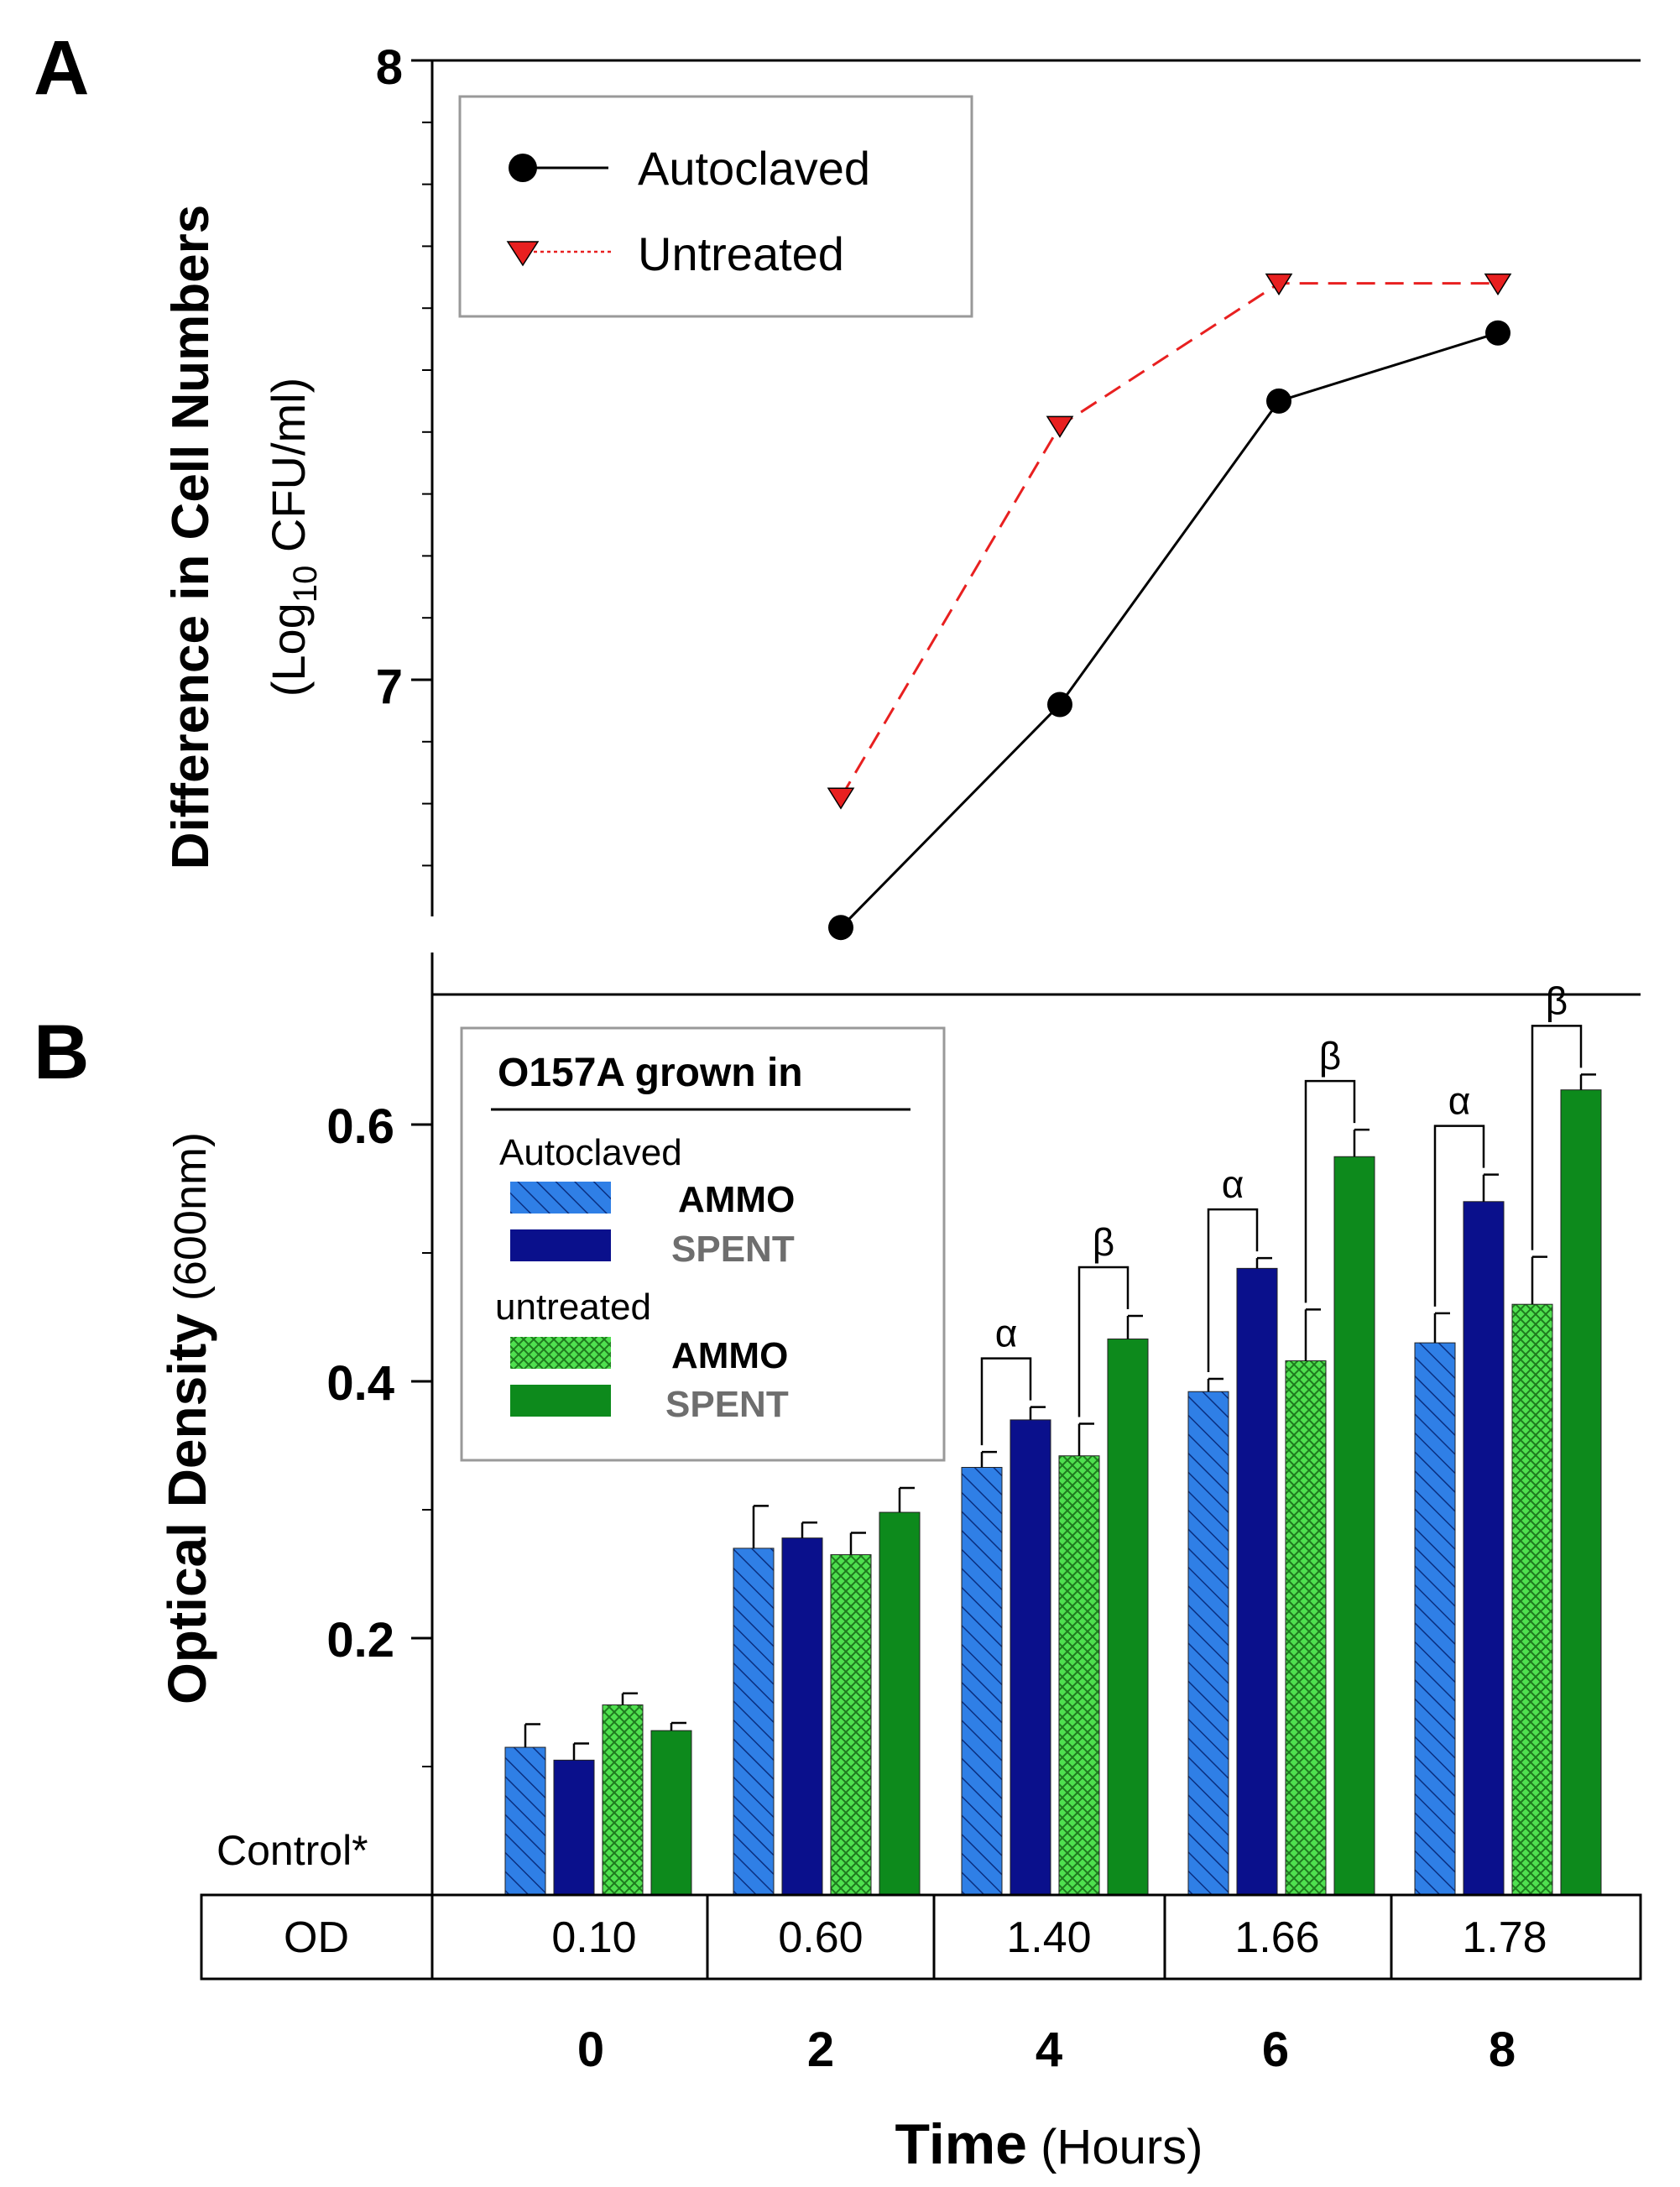 Image resolution: width=1680 pixels, height=2187 pixels. I want to click on significance-symbol-4h-0: α, so click(1006, 1333).